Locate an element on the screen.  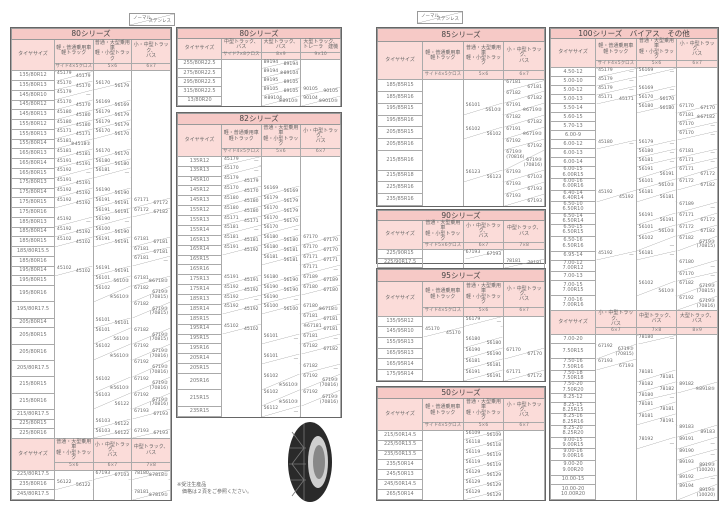
stainless-code: 56129 is located at coordinates (494, 485).